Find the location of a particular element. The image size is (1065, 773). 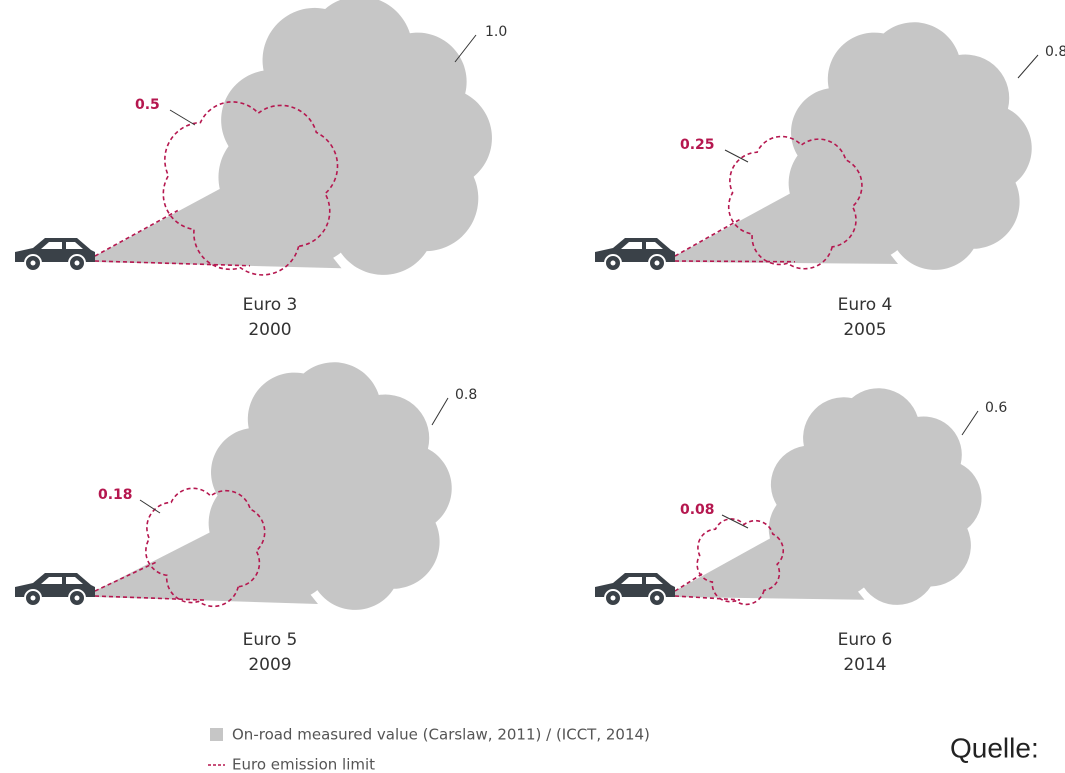

panel-name: Euro 4 is located at coordinates (865, 305).